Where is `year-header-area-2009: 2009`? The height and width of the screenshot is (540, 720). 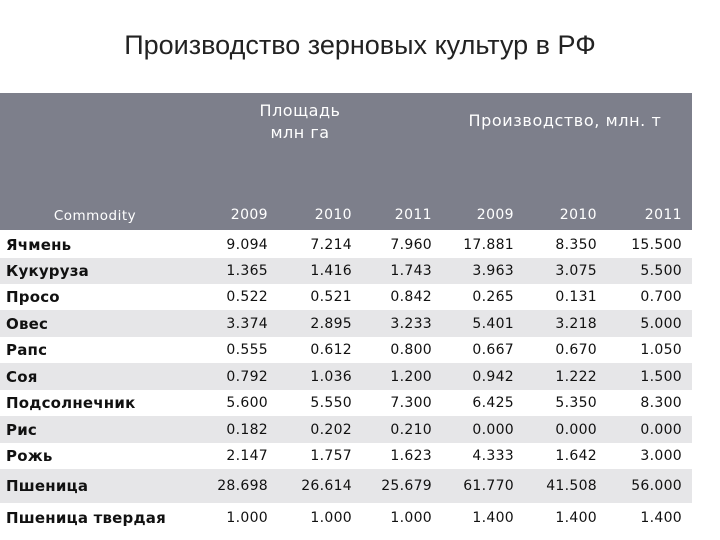 year-header-area-2009: 2009 is located at coordinates (249, 215).